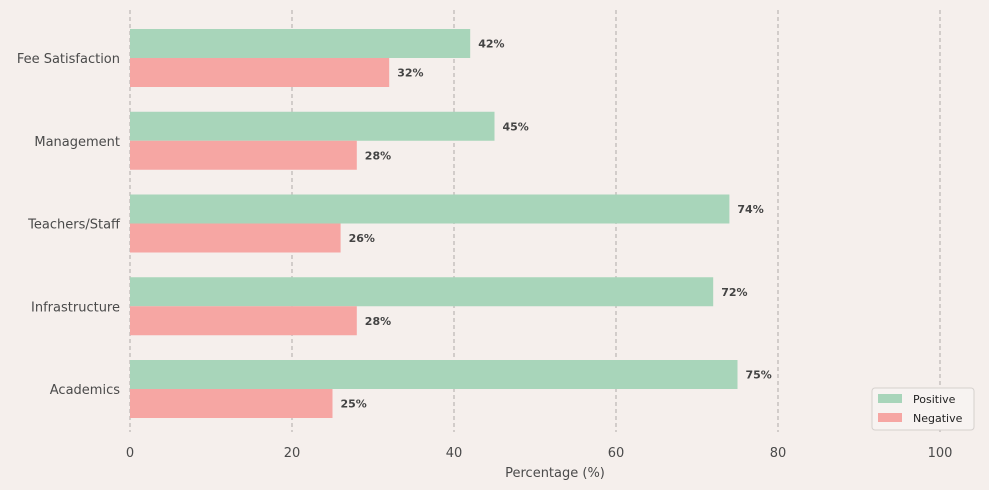 Image resolution: width=989 pixels, height=490 pixels. What do you see at coordinates (616, 453) in the screenshot?
I see `x-tick-label: 60` at bounding box center [616, 453].